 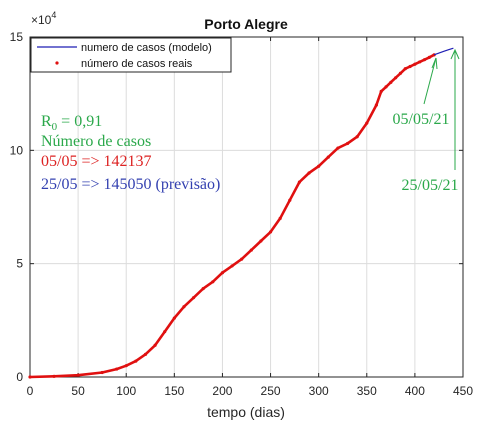 What do you see at coordinates (96, 161) in the screenshot?
I see `annotation-real-cases: 05/05 => 142137` at bounding box center [96, 161].